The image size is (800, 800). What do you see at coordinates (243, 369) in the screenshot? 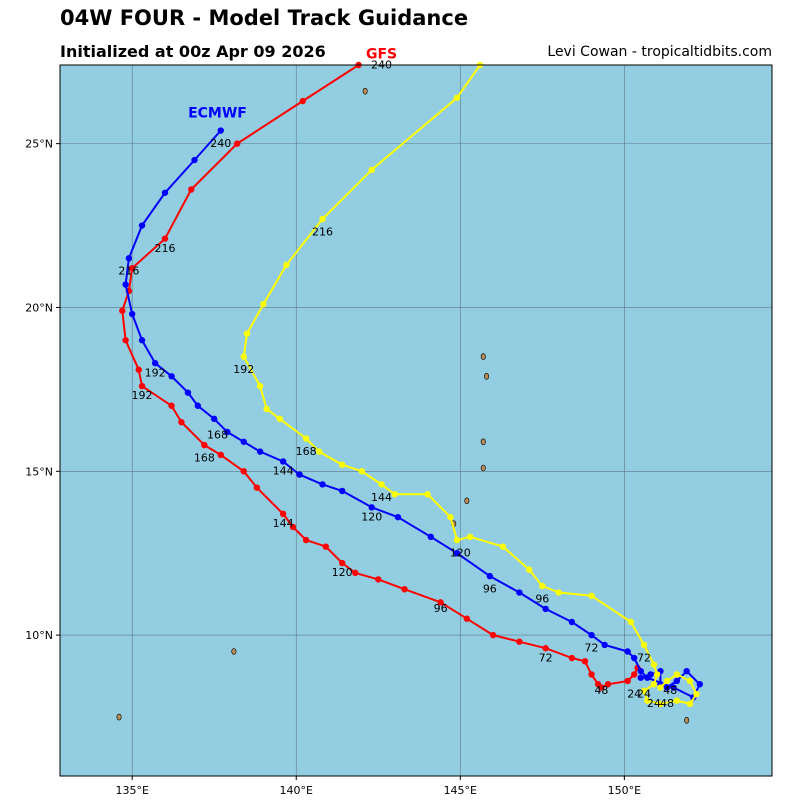
I see `model-hour-label: 192` at bounding box center [243, 369].